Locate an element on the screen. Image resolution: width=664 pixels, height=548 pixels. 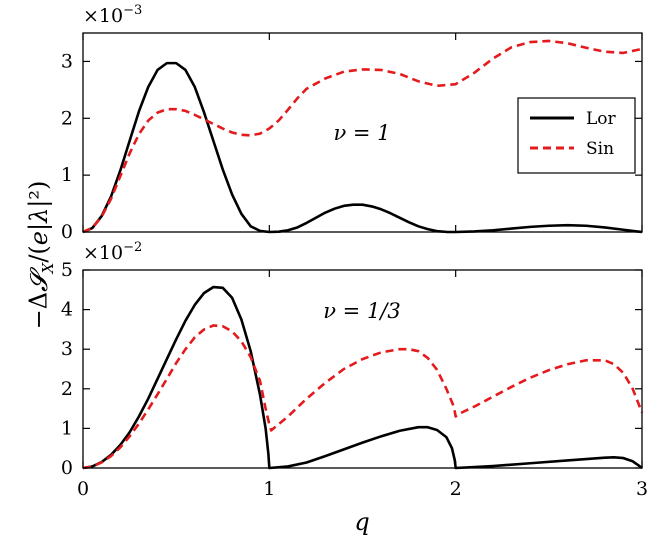
x-tick-label: 1 is located at coordinates (269, 489).